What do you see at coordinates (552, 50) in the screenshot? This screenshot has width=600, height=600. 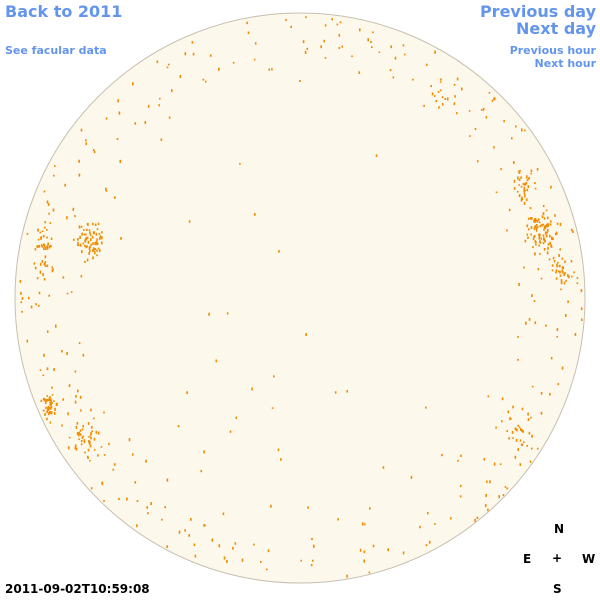 I see `previous-hour-link: Previous hour` at bounding box center [552, 50].